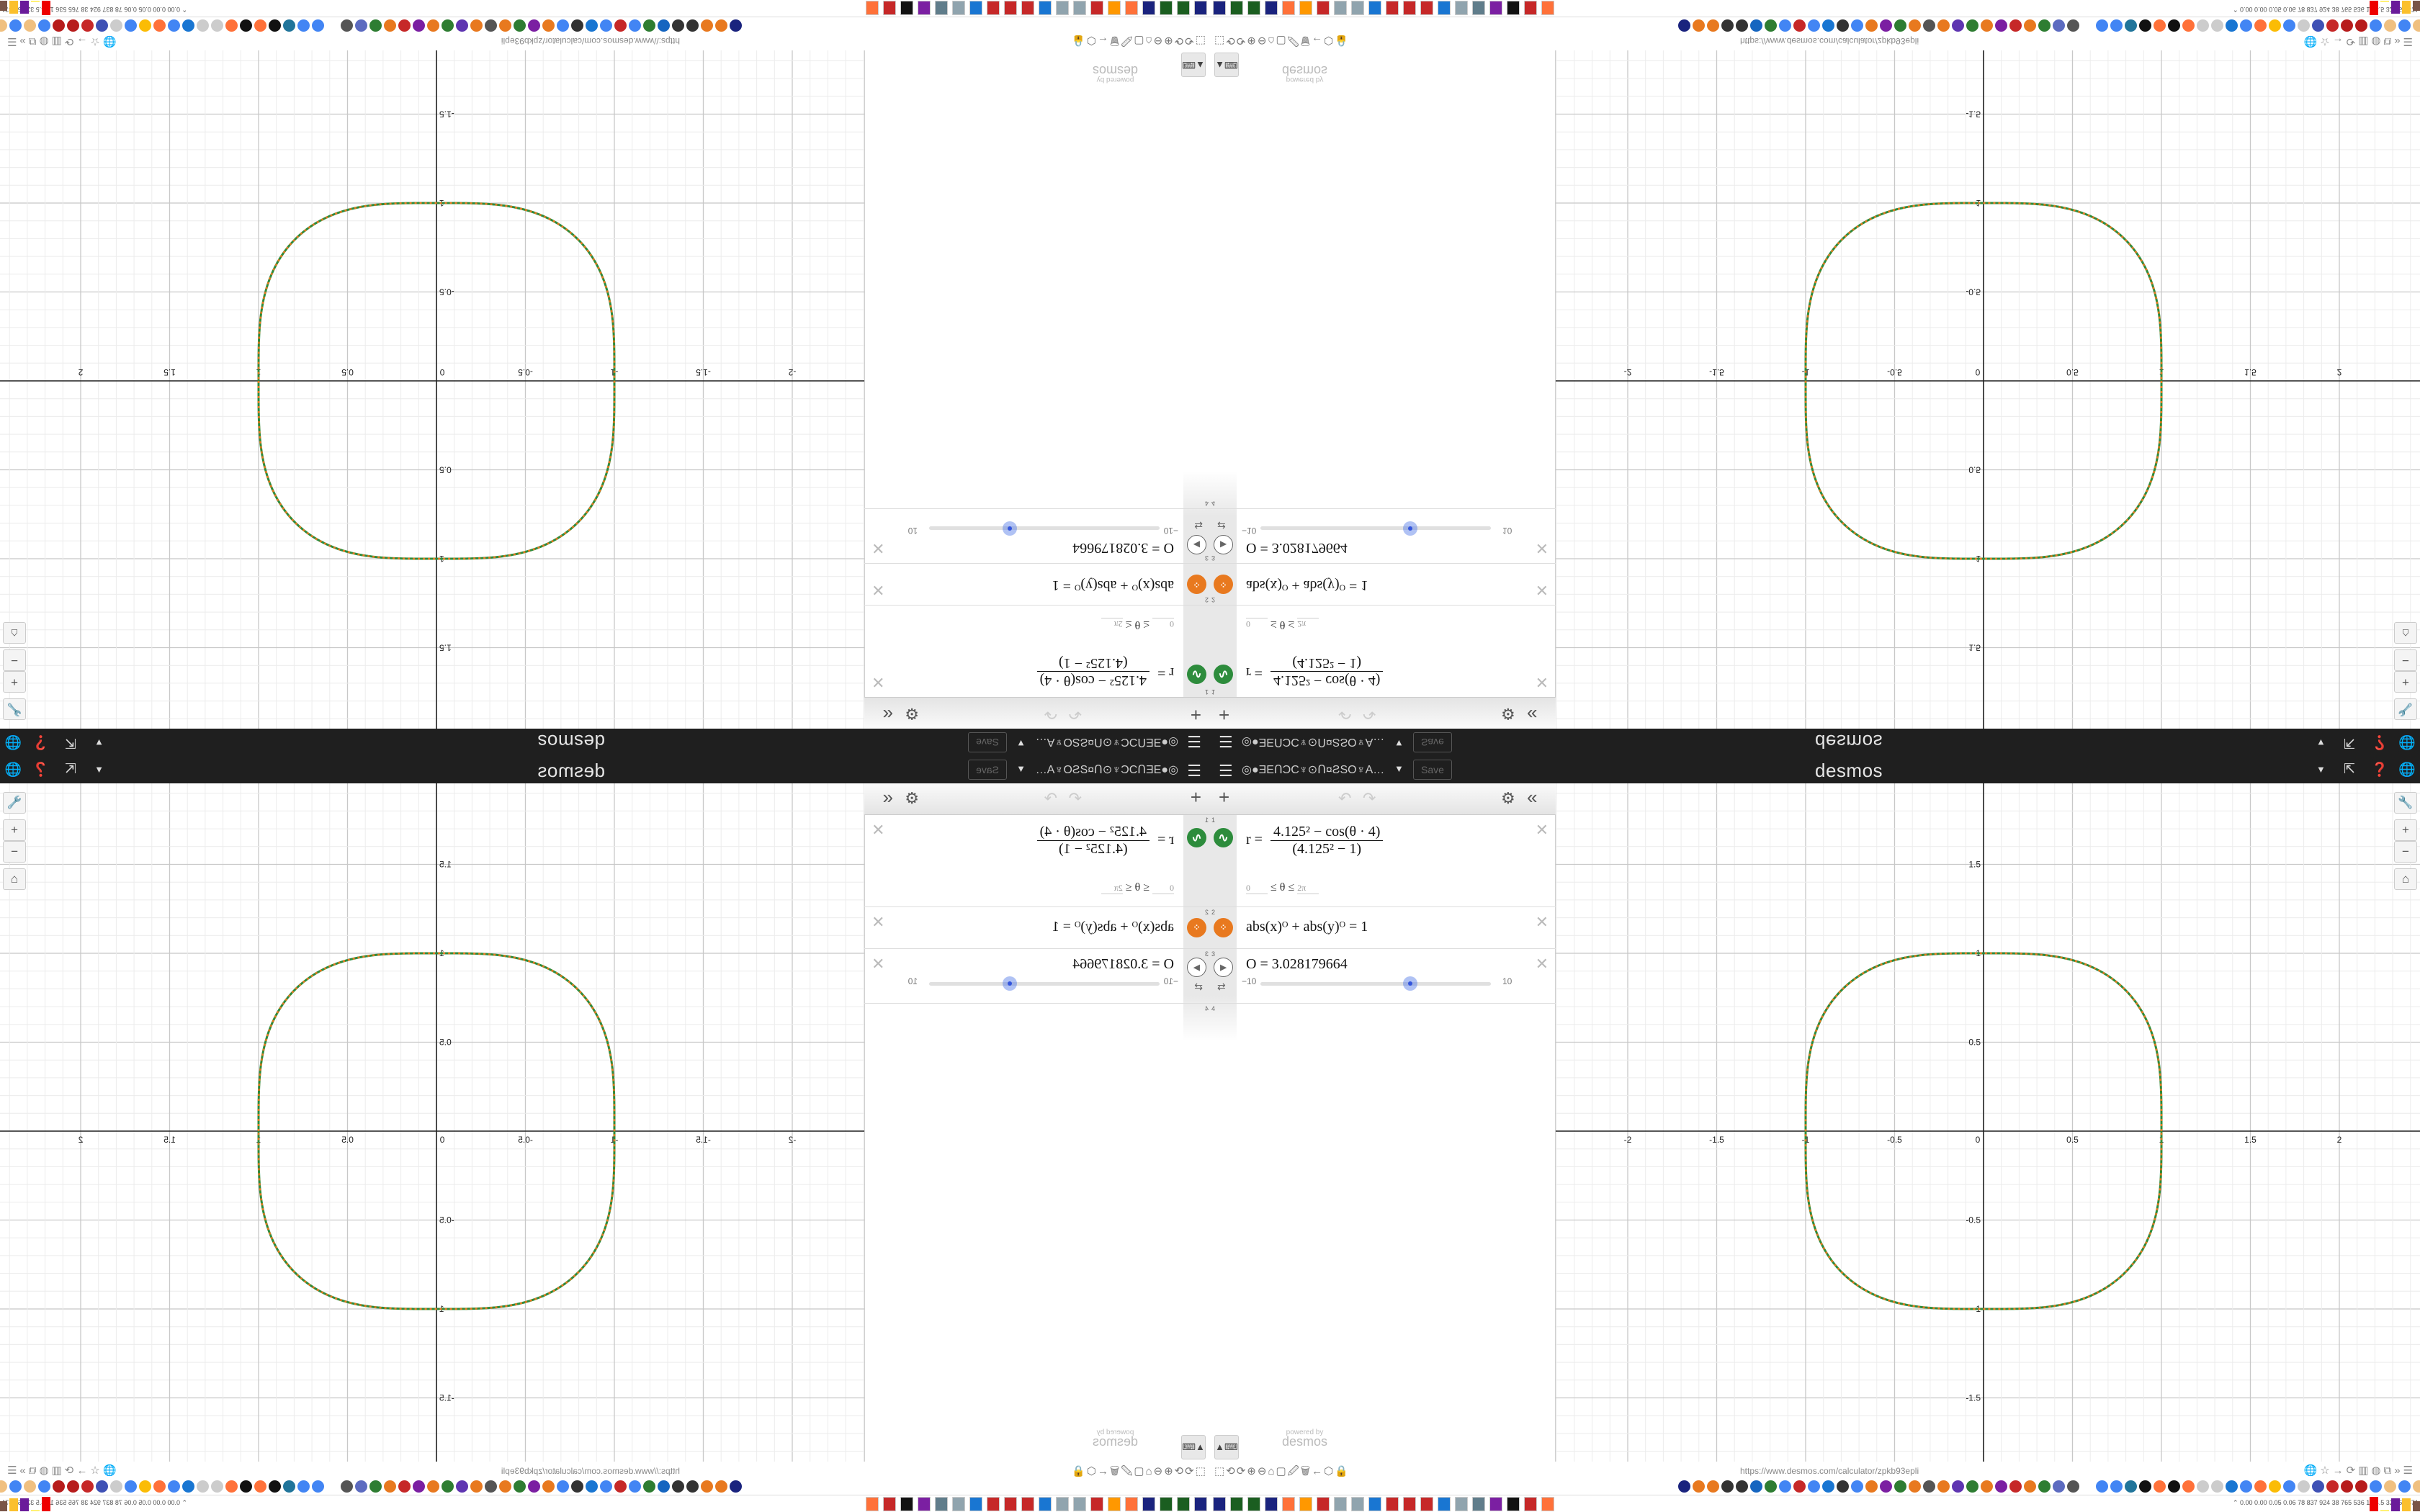  Describe the element at coordinates (1383, 1014) in the screenshot. I see `expression-row-4: 4` at that location.